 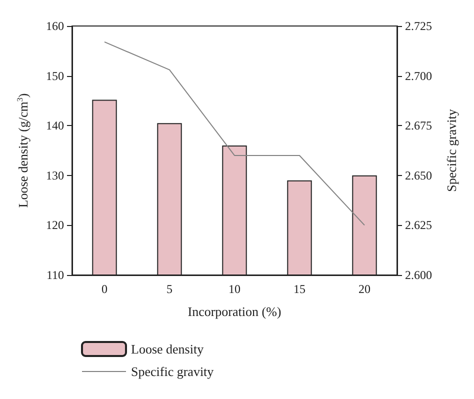 I want to click on y-tick-label: 150, so click(x=55, y=75).